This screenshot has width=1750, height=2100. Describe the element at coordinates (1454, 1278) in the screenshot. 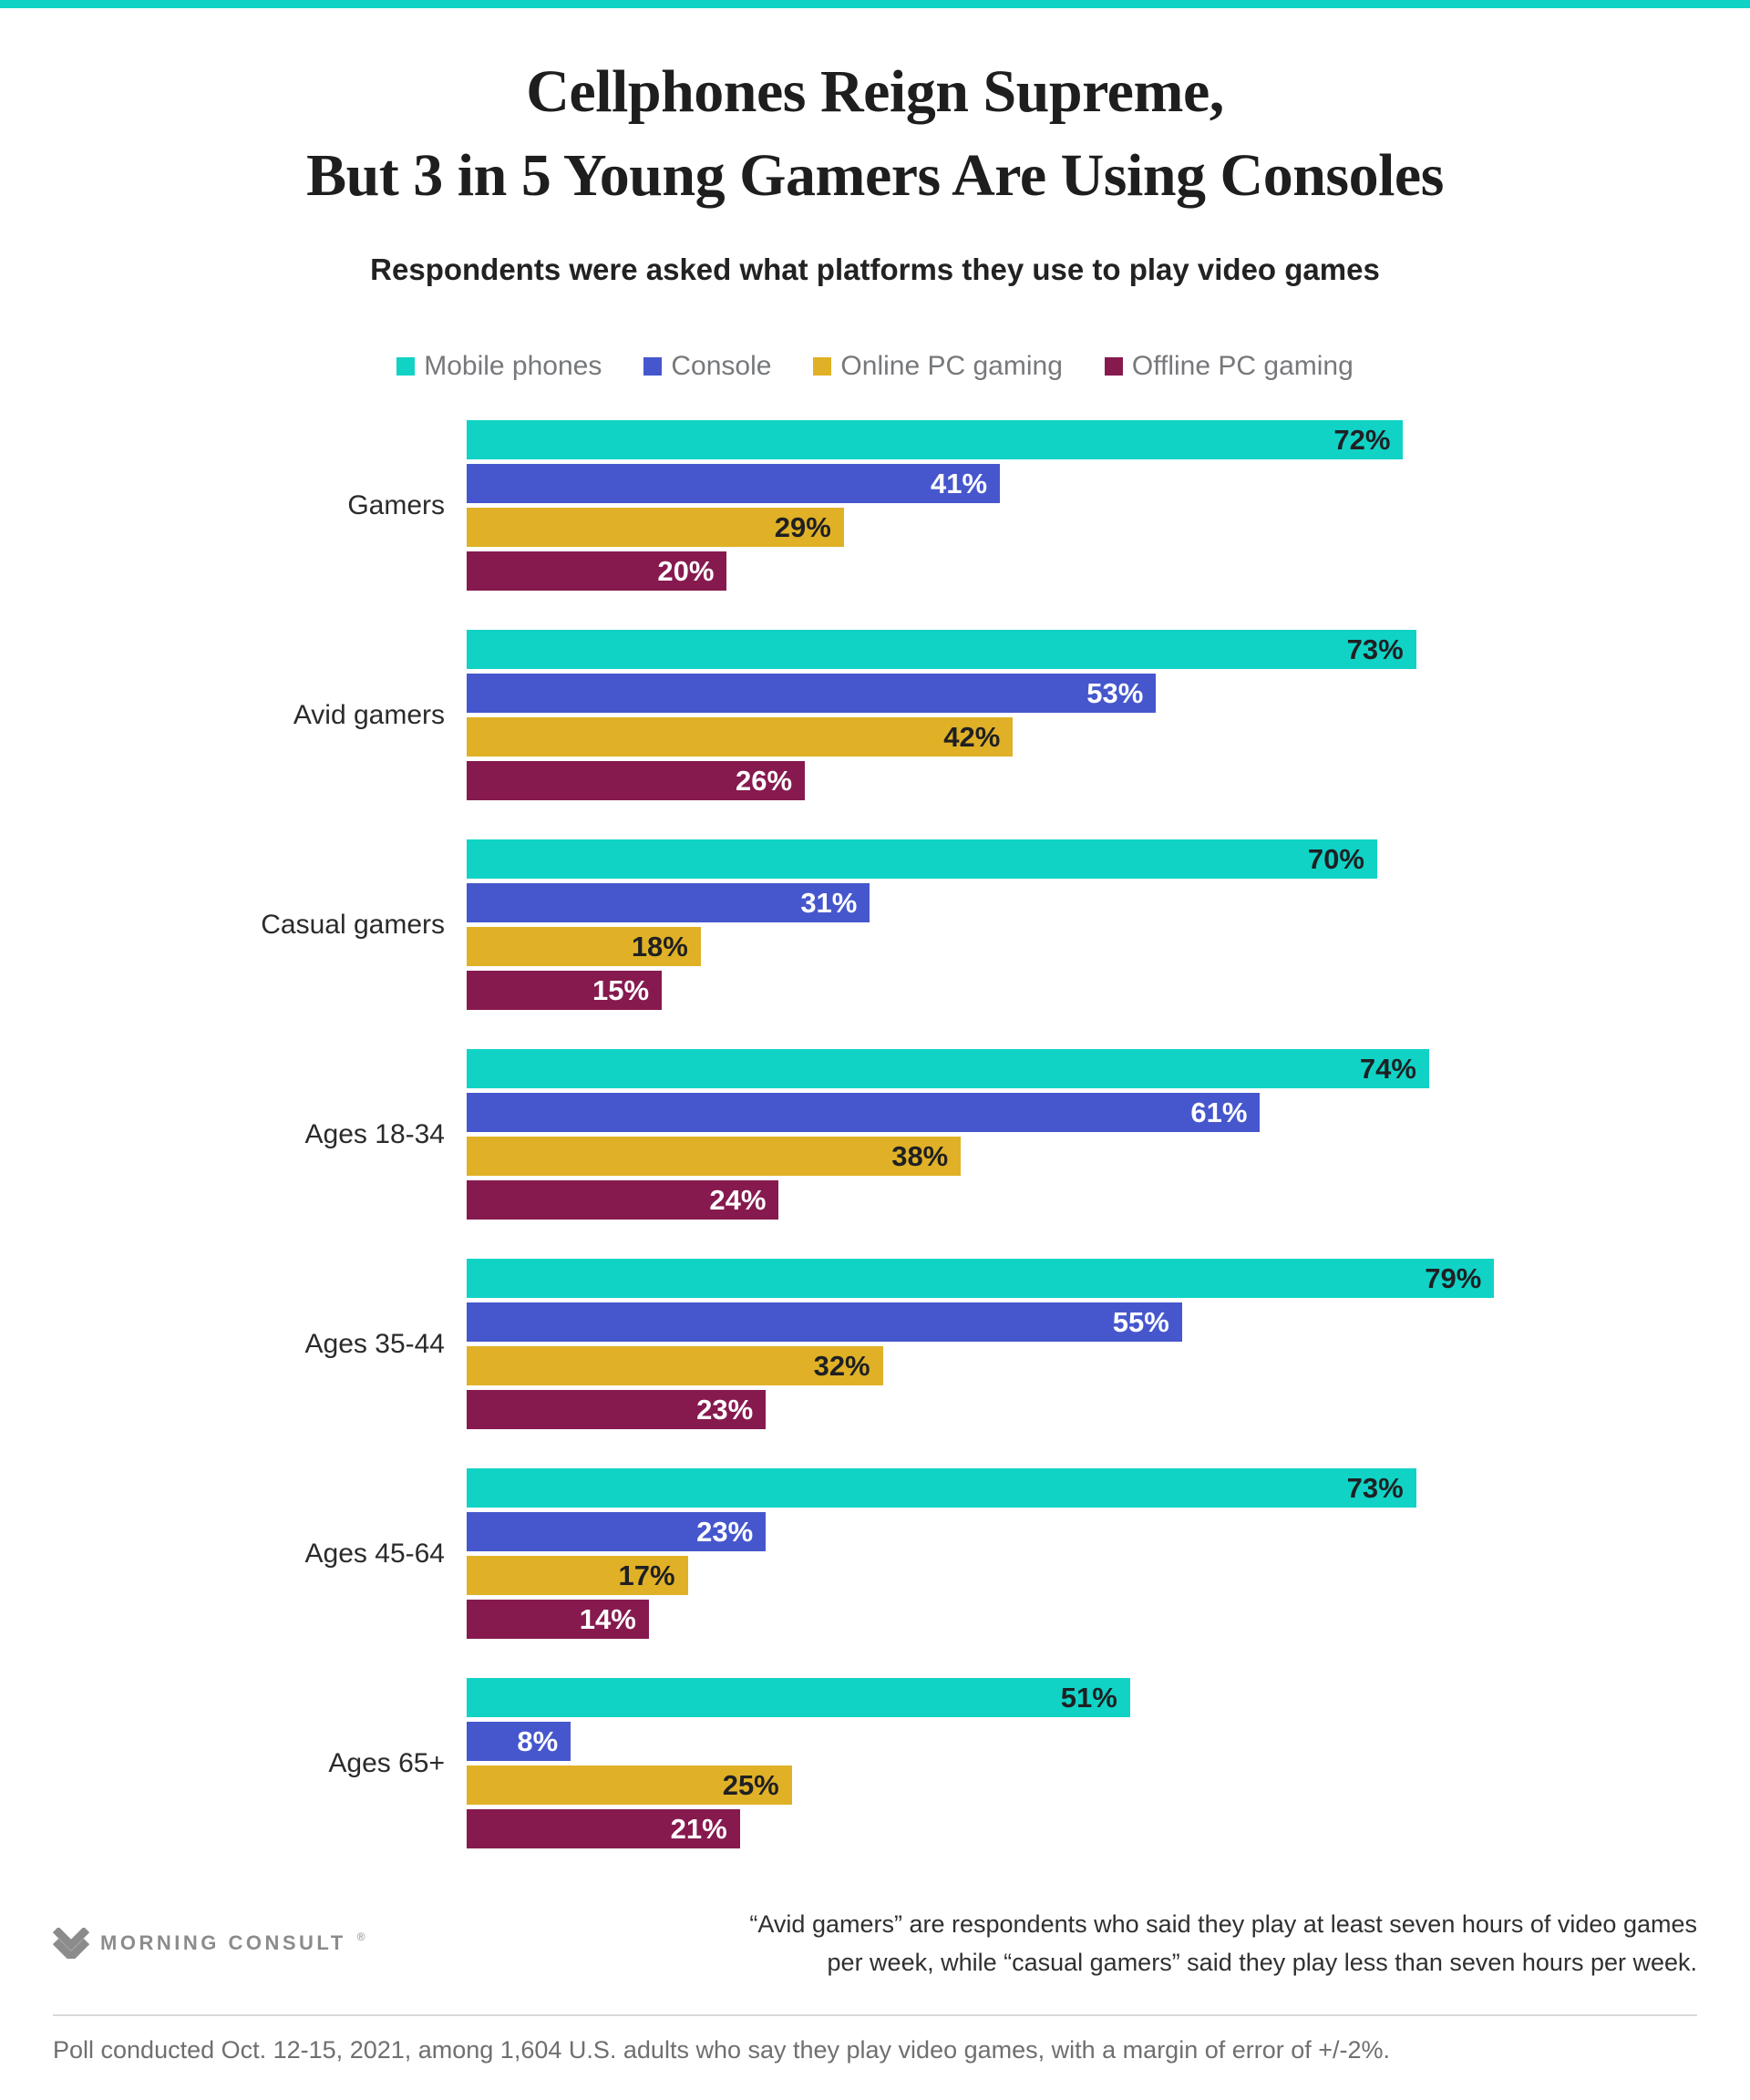

I see `bar-value-label: 79%` at that location.